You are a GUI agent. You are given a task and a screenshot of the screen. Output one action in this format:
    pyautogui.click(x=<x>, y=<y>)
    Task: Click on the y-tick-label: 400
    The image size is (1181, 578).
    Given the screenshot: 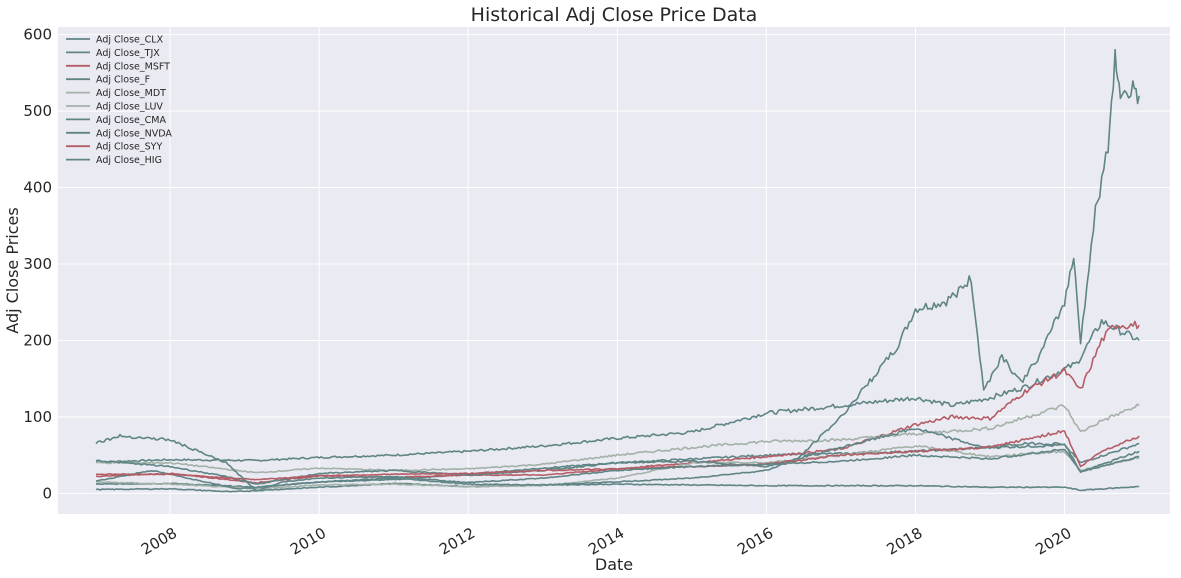 What is the action you would take?
    pyautogui.click(x=37, y=188)
    